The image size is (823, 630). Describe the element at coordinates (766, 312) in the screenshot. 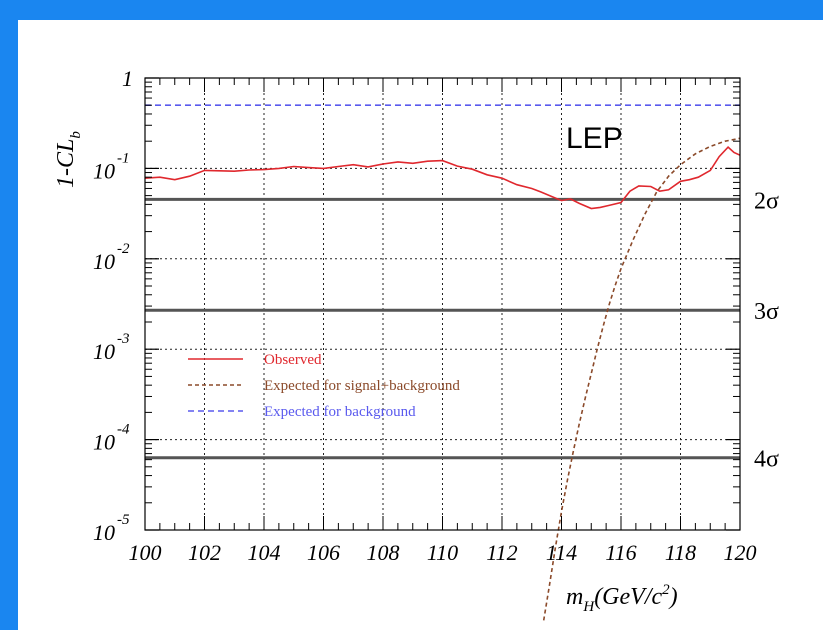

I see `sigma-label-3: 3σ` at that location.